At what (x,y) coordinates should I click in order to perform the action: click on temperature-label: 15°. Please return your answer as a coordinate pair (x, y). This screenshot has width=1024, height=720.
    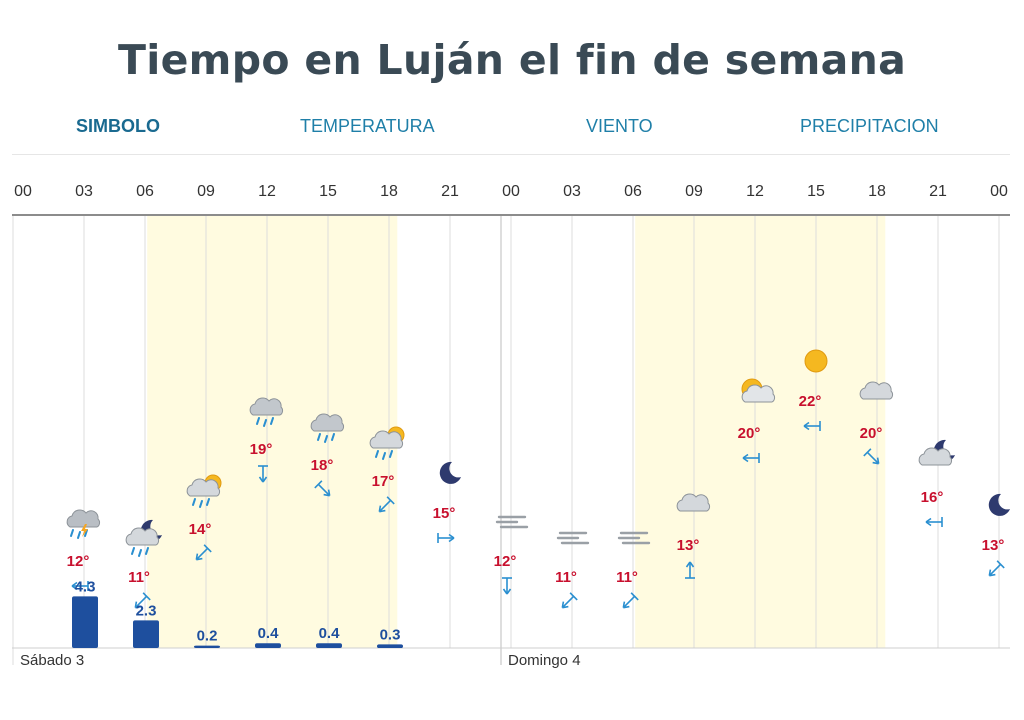
    Looking at the image, I should click on (444, 513).